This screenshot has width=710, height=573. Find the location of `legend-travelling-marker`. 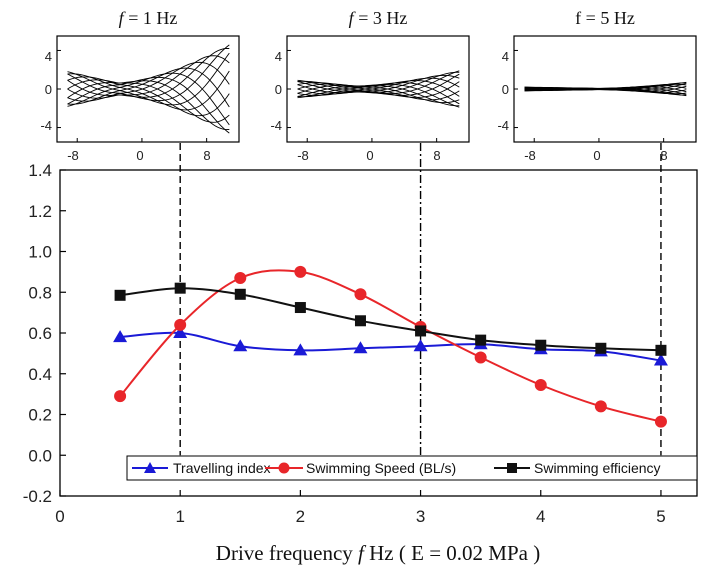

legend-travelling-marker is located at coordinates (150, 467).